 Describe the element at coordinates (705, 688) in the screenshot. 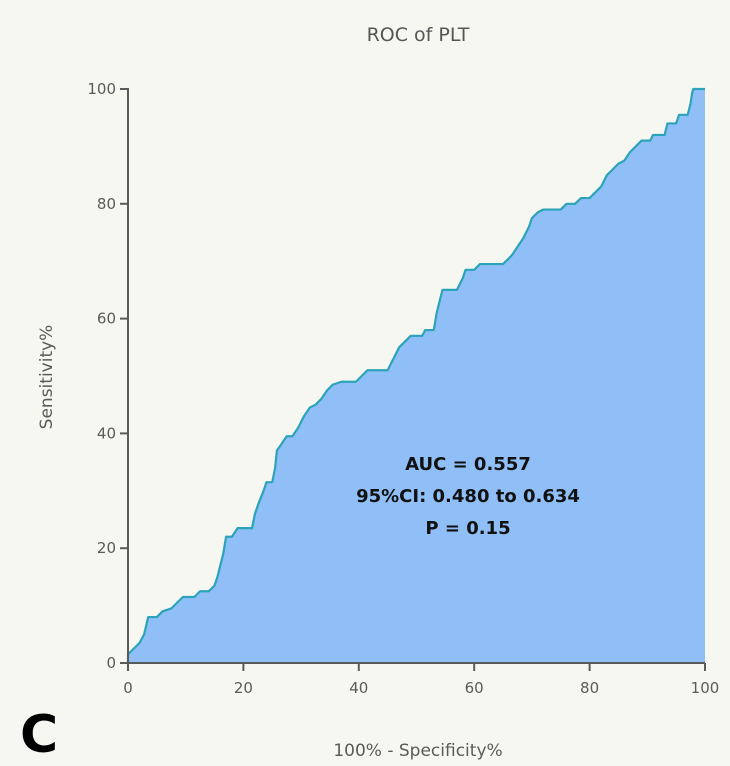

I see `x-tick-label: 100` at that location.